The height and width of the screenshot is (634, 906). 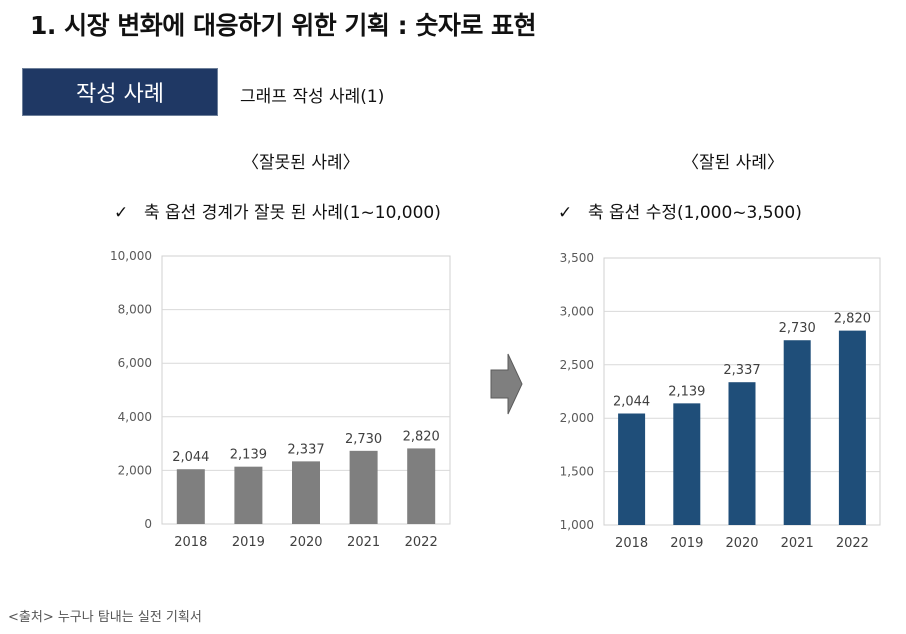 I want to click on y-tick-label: 1,000, so click(x=577, y=525).